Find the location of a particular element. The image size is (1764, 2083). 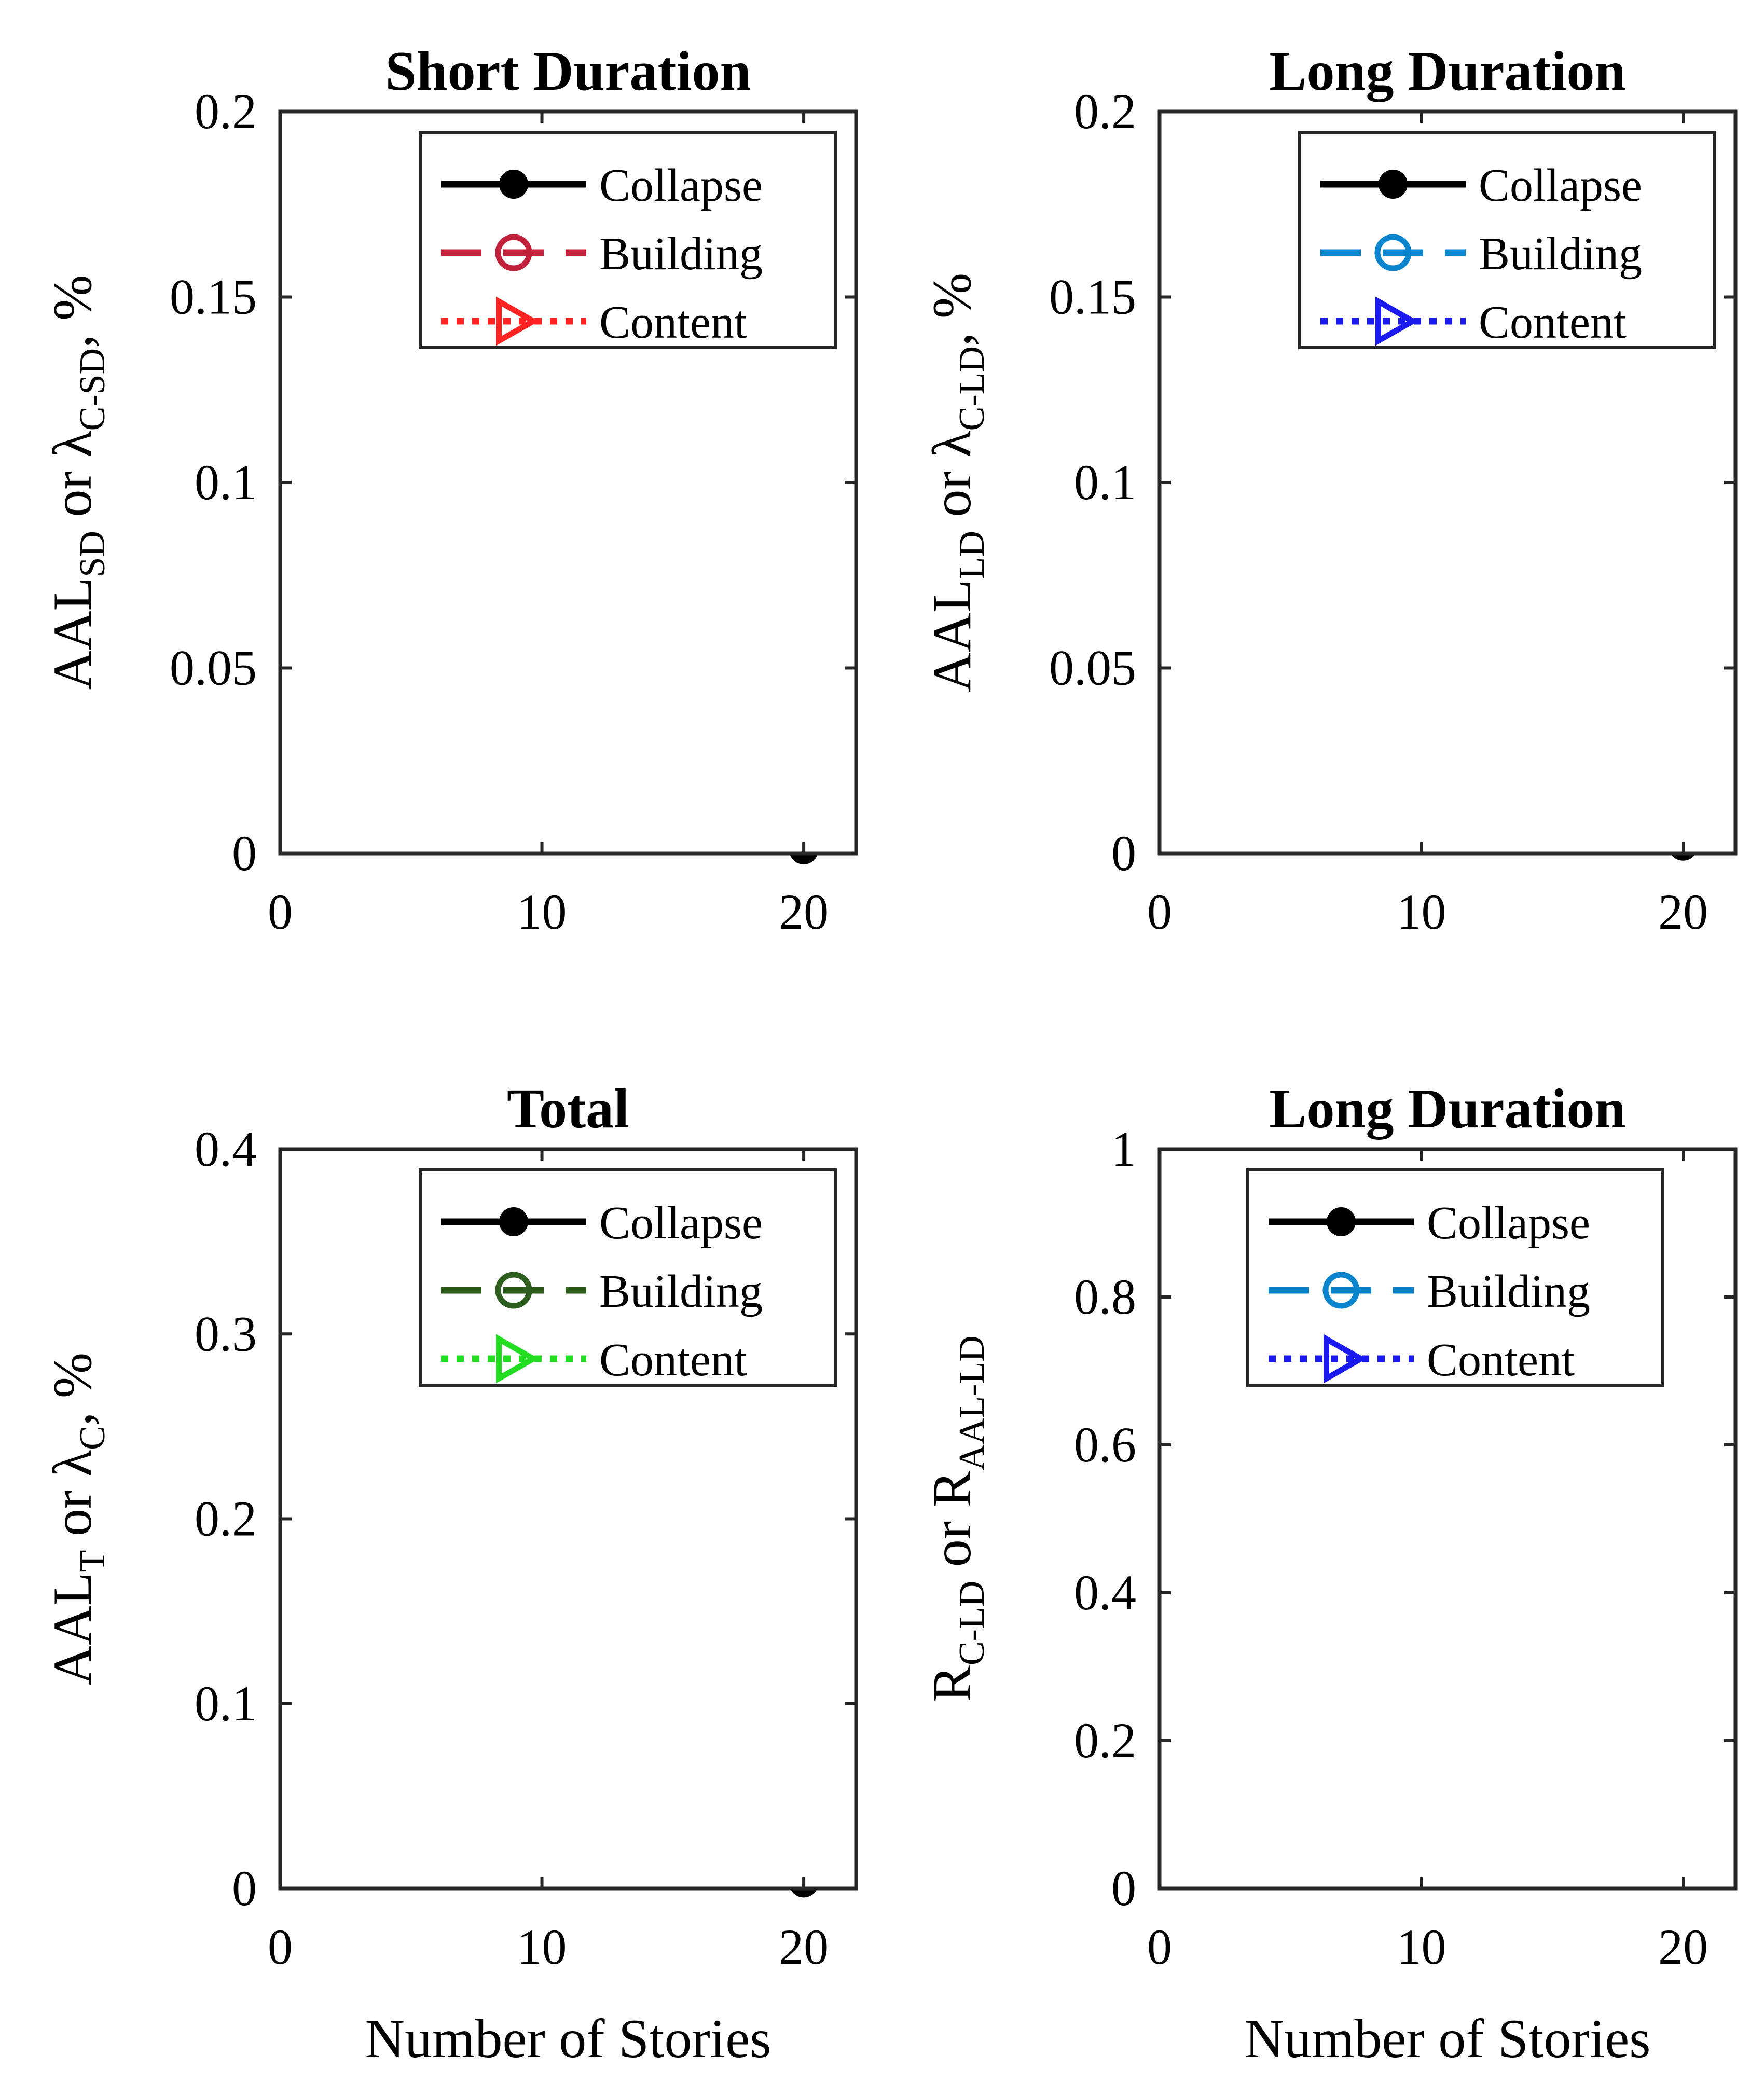

y-tick-label: 1 is located at coordinates (1123, 1149).